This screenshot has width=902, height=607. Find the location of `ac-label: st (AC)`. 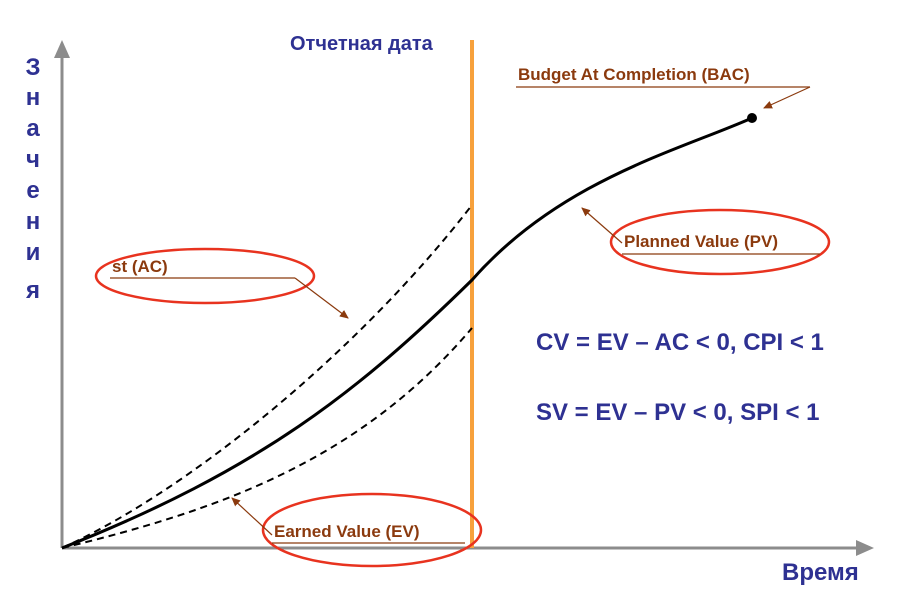

ac-label: st (AC) is located at coordinates (140, 266).